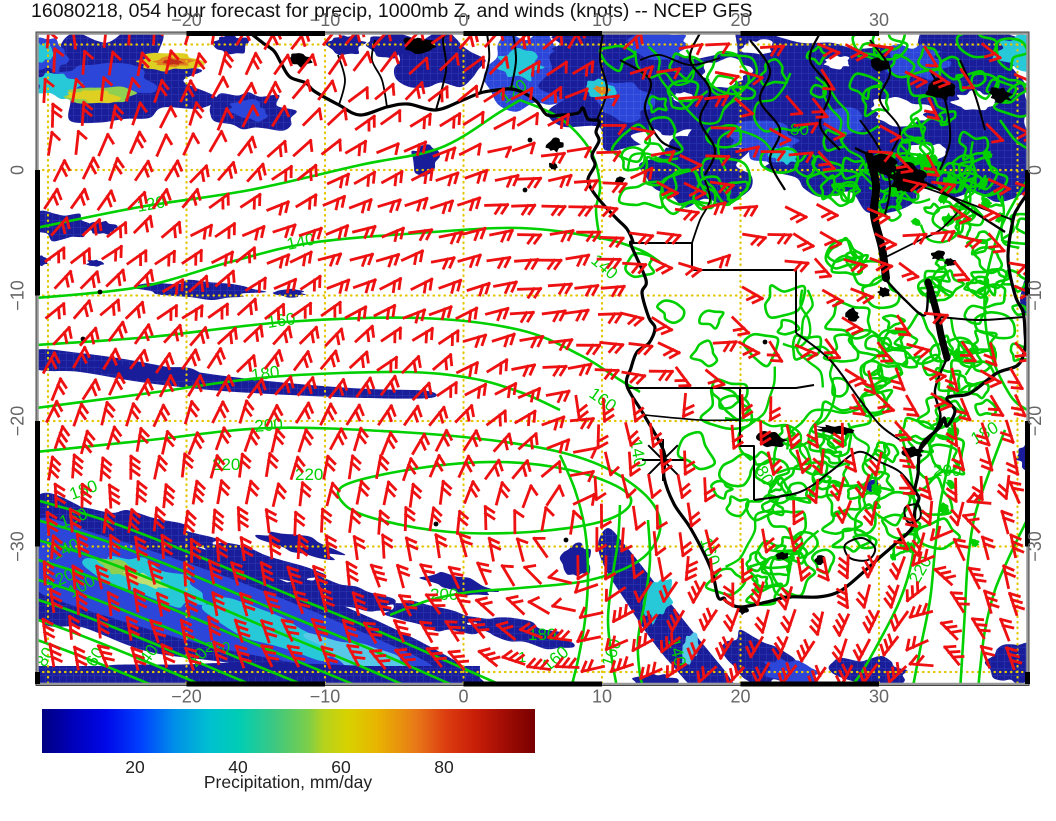 This screenshot has height=821, width=1056. What do you see at coordinates (947, 470) in the screenshot?
I see `svg-text: 200` at bounding box center [947, 470].